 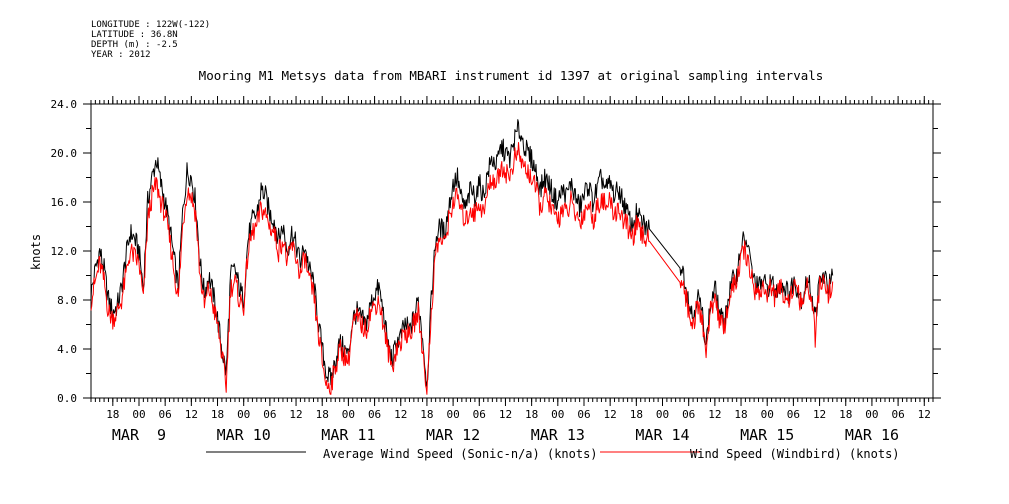 What do you see at coordinates (662, 435) in the screenshot?
I see `x-day-label: MAR 14` at bounding box center [662, 435].